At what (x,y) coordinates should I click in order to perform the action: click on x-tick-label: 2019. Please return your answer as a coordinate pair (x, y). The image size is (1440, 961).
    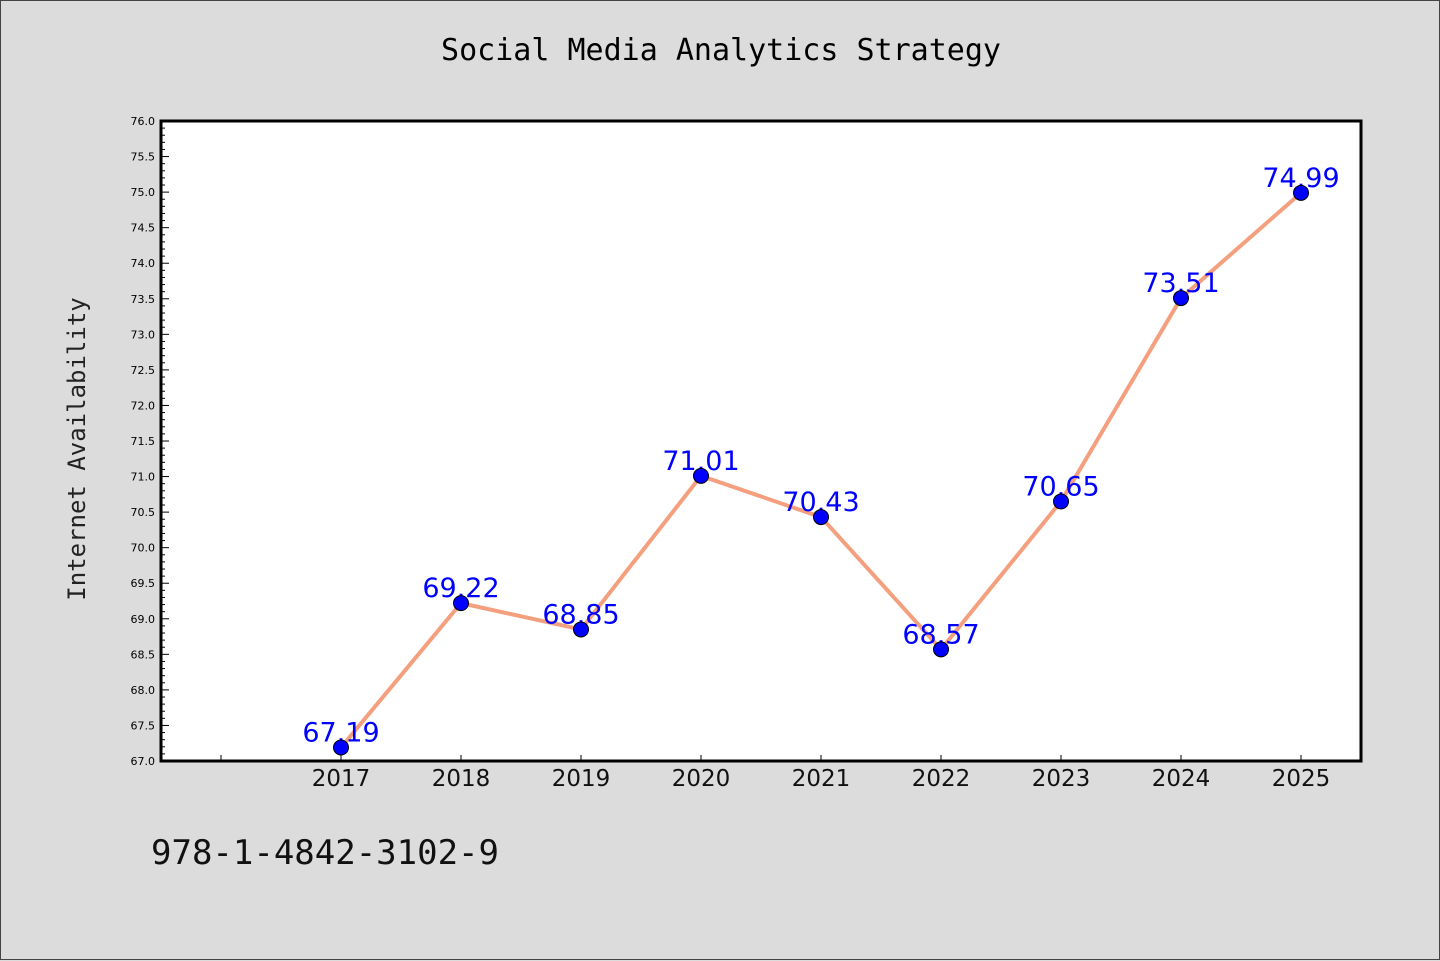
    Looking at the image, I should click on (581, 779).